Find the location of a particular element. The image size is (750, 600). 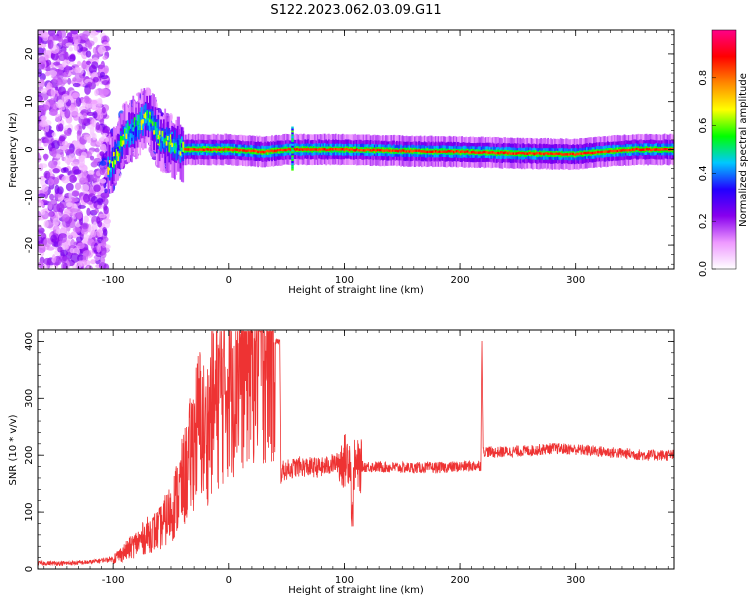

spectrogram-x-tick-label: 100 is located at coordinates (344, 280).